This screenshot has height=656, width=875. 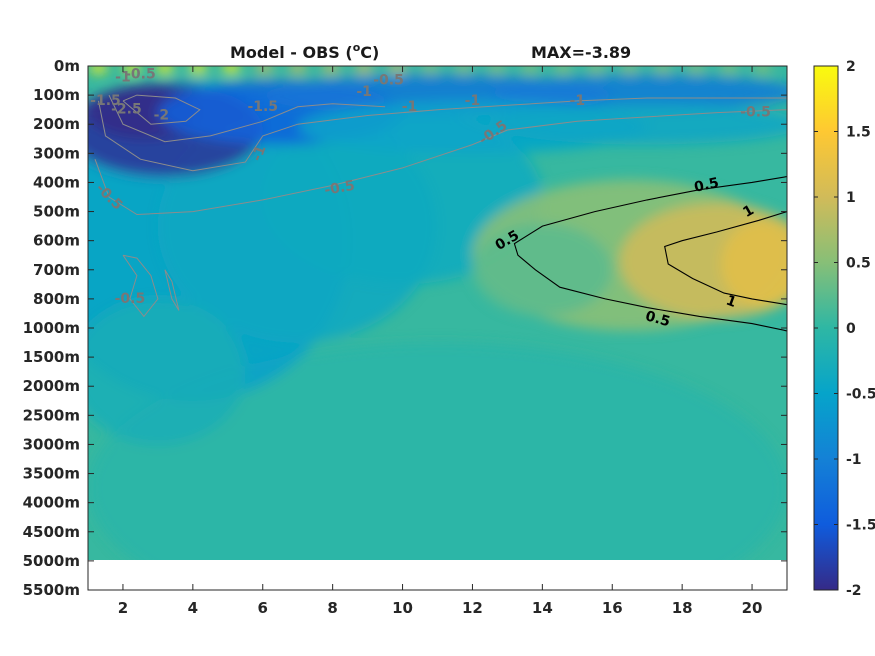 What do you see at coordinates (851, 198) in the screenshot?
I see `colorbar-tick-label: 1` at bounding box center [851, 198].